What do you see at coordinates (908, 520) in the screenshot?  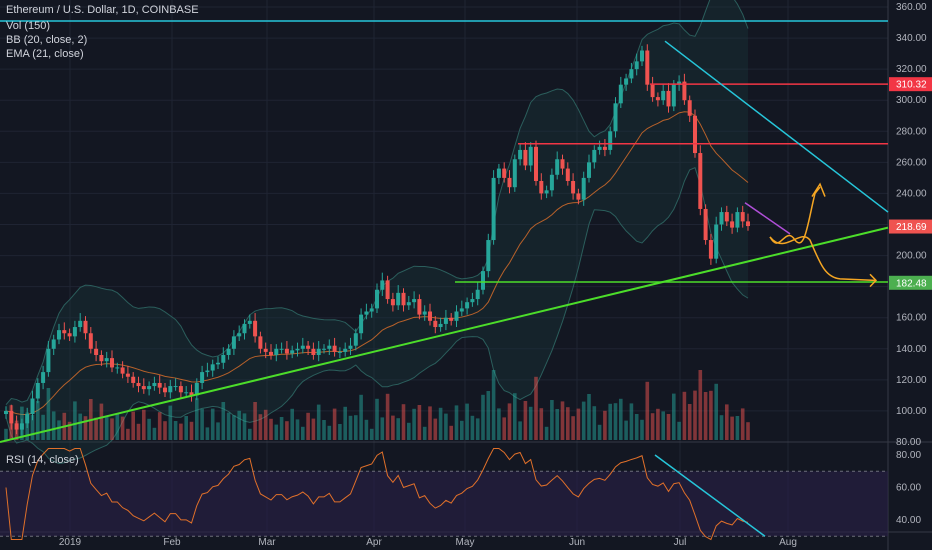 I see `rsi-tick-label: 40.00` at bounding box center [908, 520].